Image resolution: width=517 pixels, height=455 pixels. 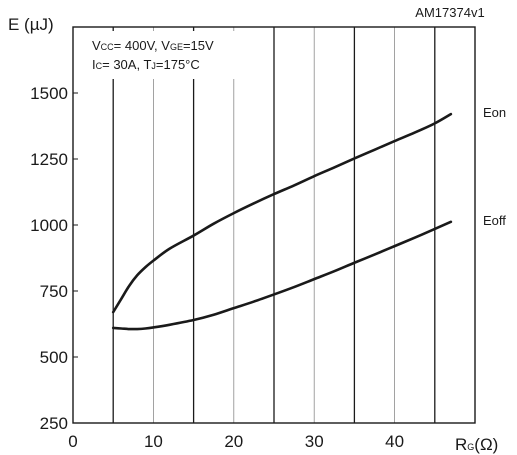 What do you see at coordinates (178, 64) in the screenshot?
I see `condition-text: =175°C` at bounding box center [178, 64].